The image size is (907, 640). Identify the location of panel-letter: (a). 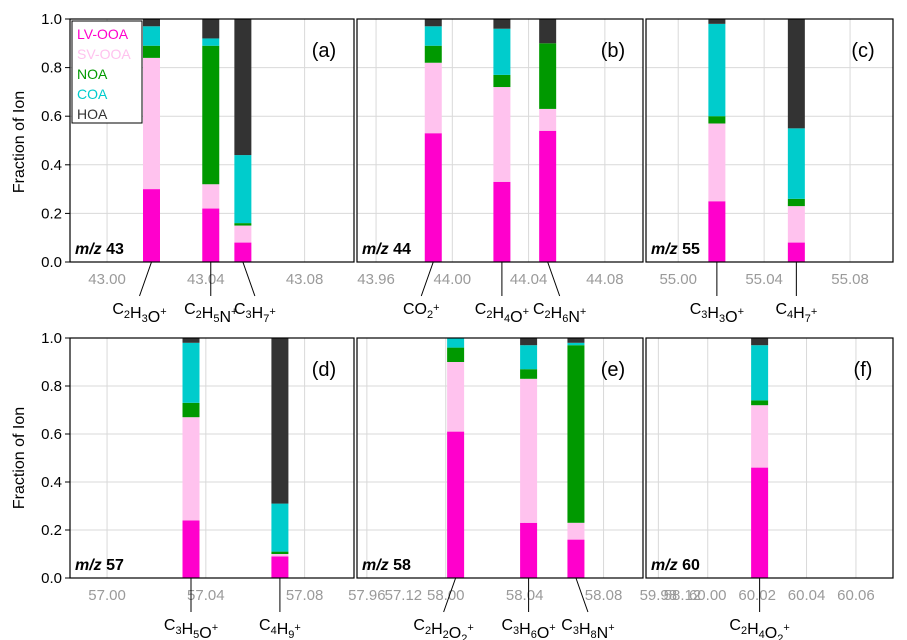
(324, 51).